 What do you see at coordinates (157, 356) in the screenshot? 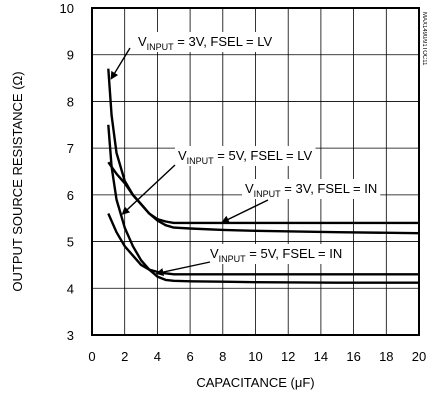
I see `x-tick-label: 4` at bounding box center [157, 356].